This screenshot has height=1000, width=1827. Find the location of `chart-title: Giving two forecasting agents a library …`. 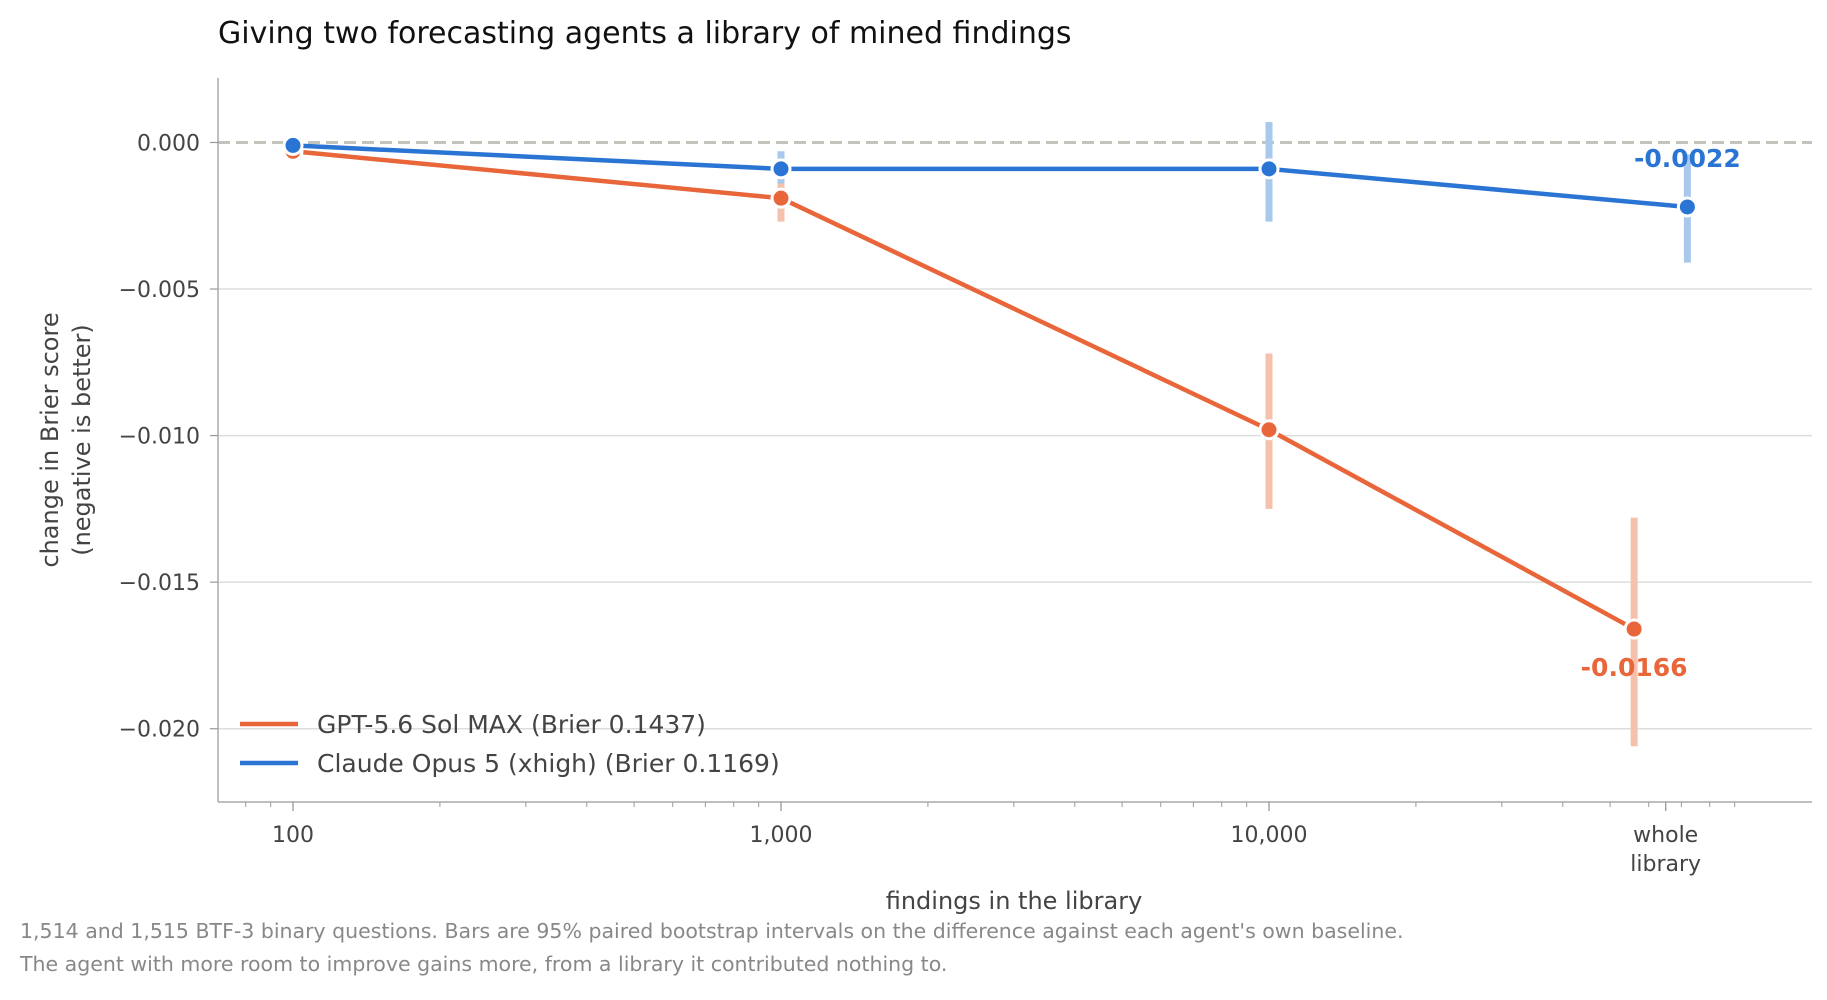

chart-title: Giving two forecasting agents a library … is located at coordinates (645, 33).